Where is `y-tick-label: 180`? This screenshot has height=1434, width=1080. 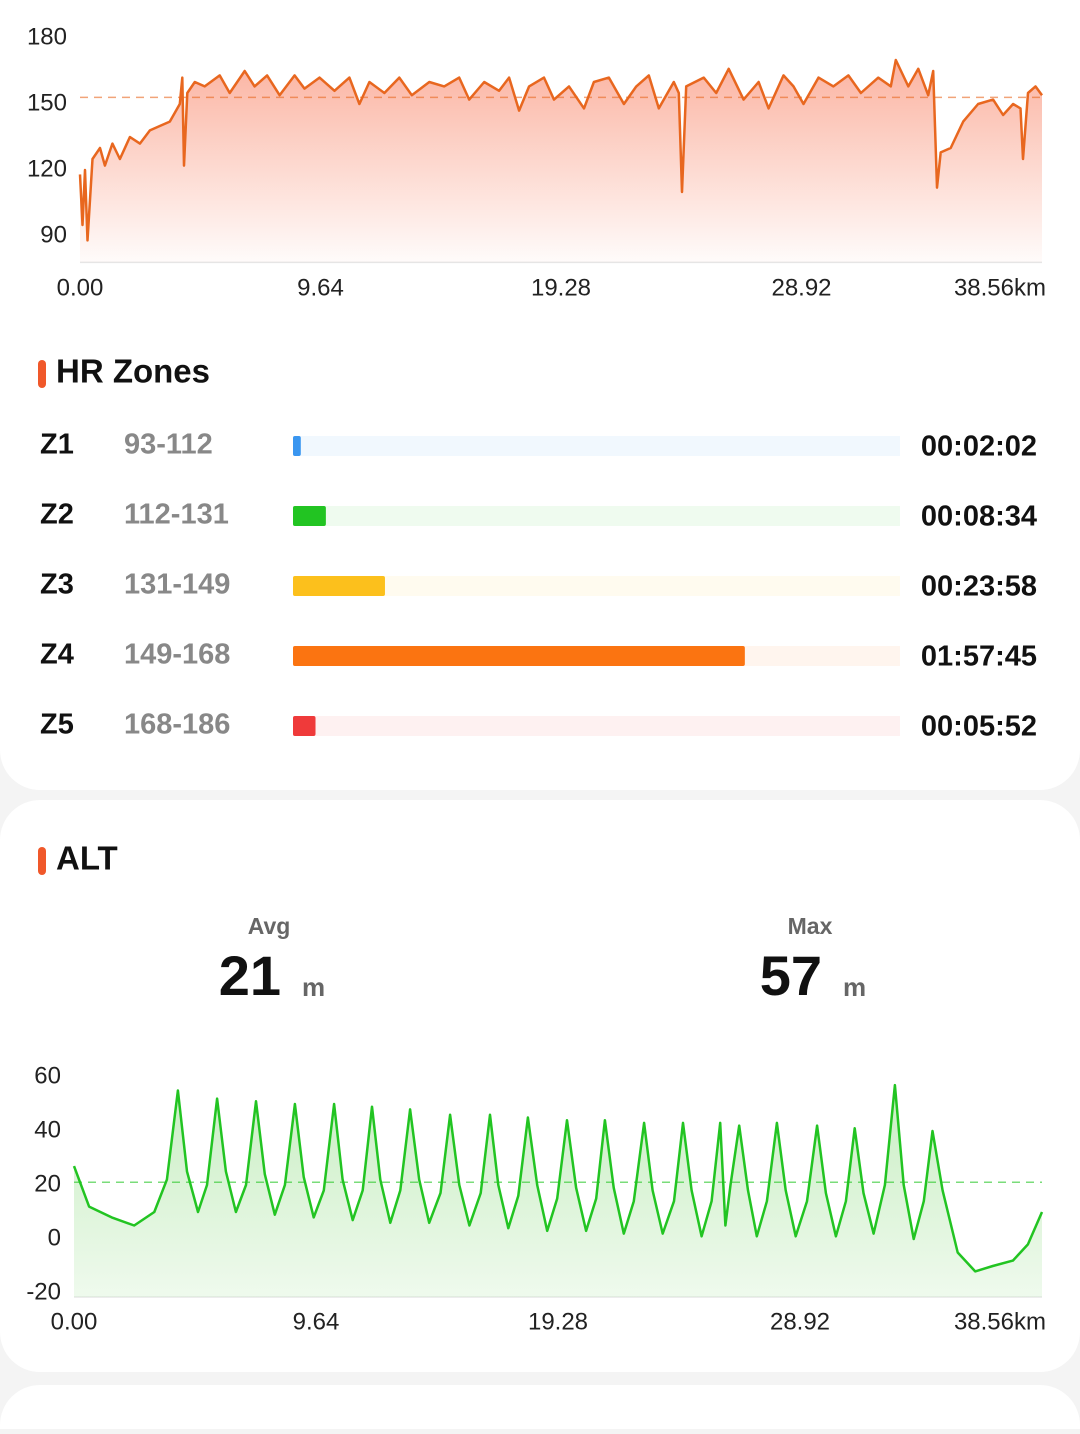
y-tick-label: 180 is located at coordinates (47, 36).